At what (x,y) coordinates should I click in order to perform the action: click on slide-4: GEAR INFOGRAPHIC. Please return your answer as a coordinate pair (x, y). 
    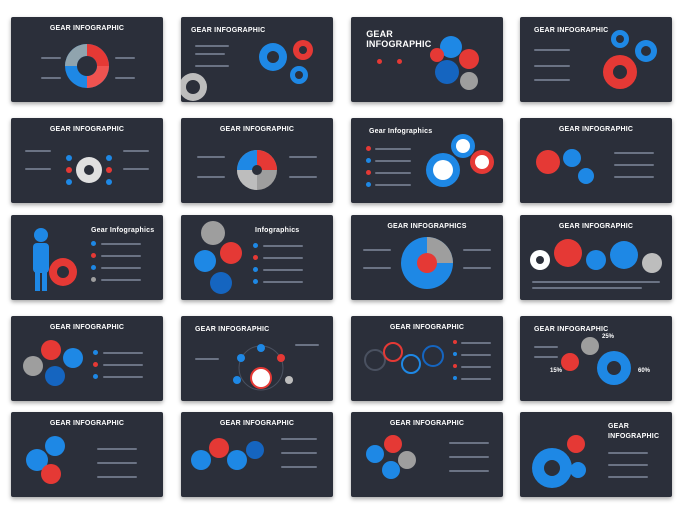
    Looking at the image, I should click on (596, 59).